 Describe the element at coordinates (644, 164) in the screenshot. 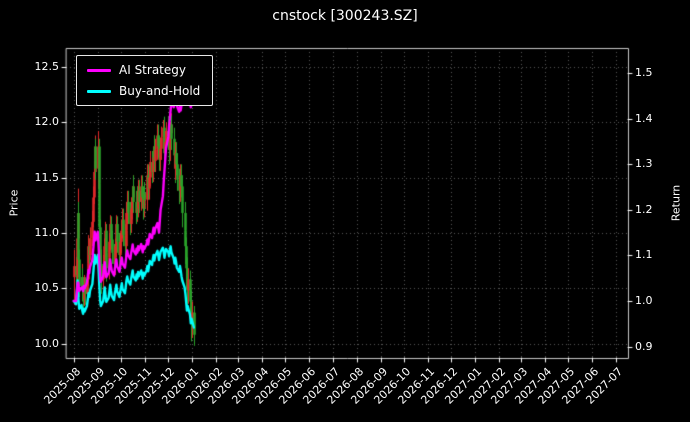

I see `return-tick-label: 1.3` at that location.